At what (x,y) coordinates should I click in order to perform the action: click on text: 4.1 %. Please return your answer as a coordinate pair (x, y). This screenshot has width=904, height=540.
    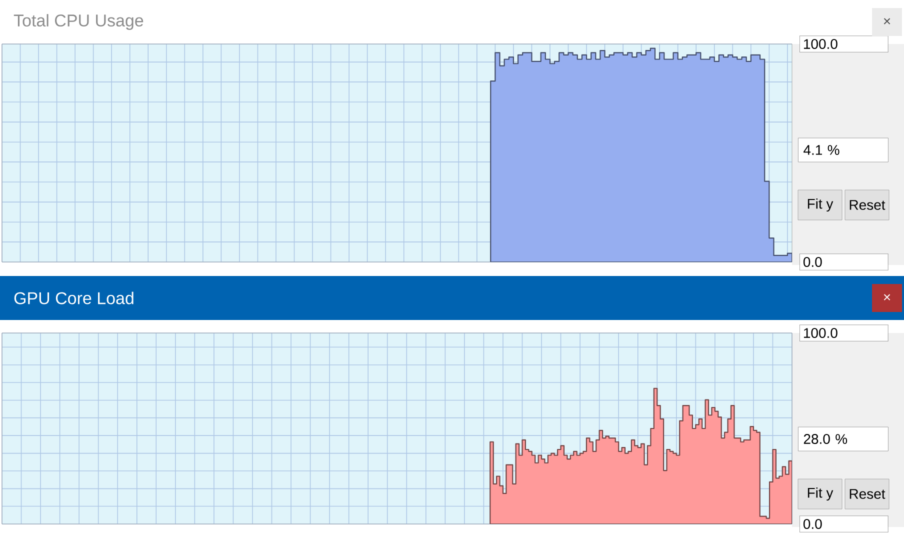
    Looking at the image, I should click on (822, 150).